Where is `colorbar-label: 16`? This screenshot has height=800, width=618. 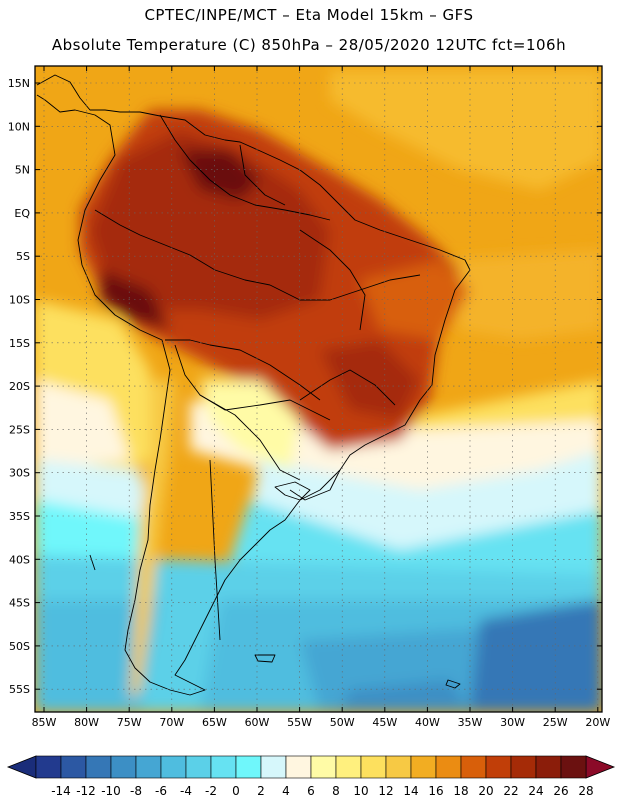
colorbar-label: 16 is located at coordinates (435, 791).